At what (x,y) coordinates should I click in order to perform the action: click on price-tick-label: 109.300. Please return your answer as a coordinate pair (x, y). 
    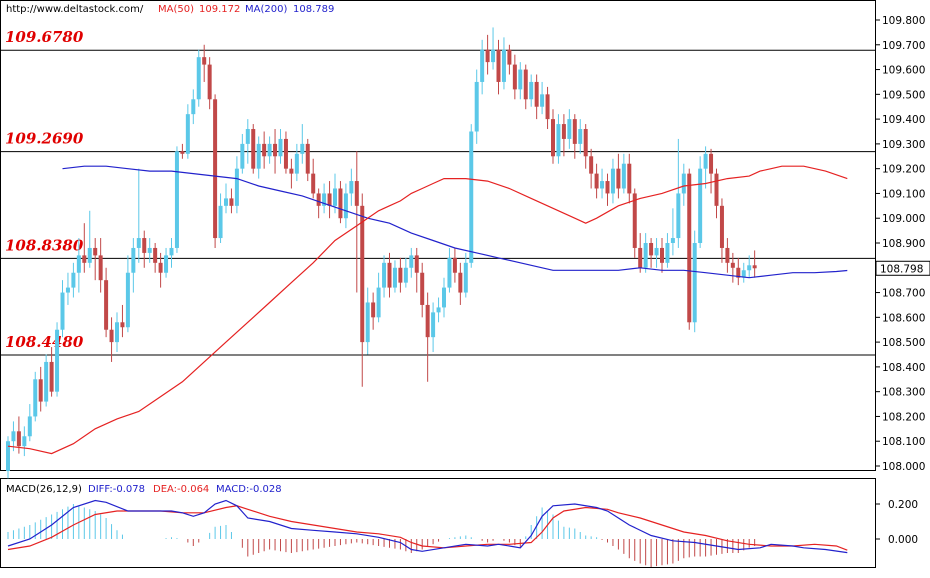
    Looking at the image, I should click on (903, 145).